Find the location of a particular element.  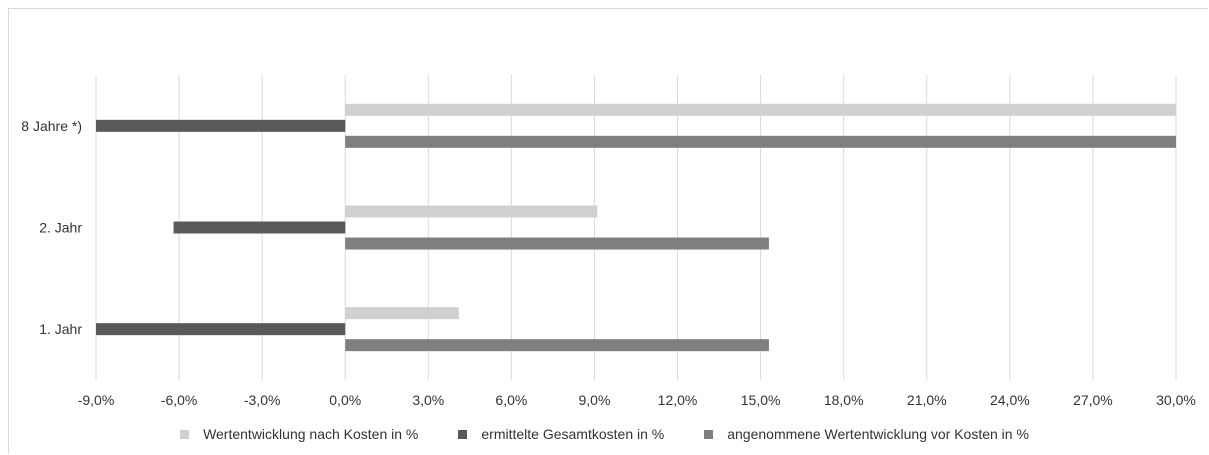

x-tick-label: 21,0% is located at coordinates (927, 400).